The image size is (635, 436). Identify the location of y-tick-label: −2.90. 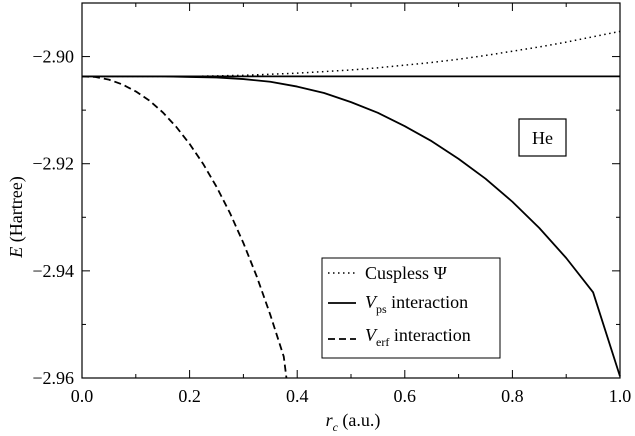
(53, 57).